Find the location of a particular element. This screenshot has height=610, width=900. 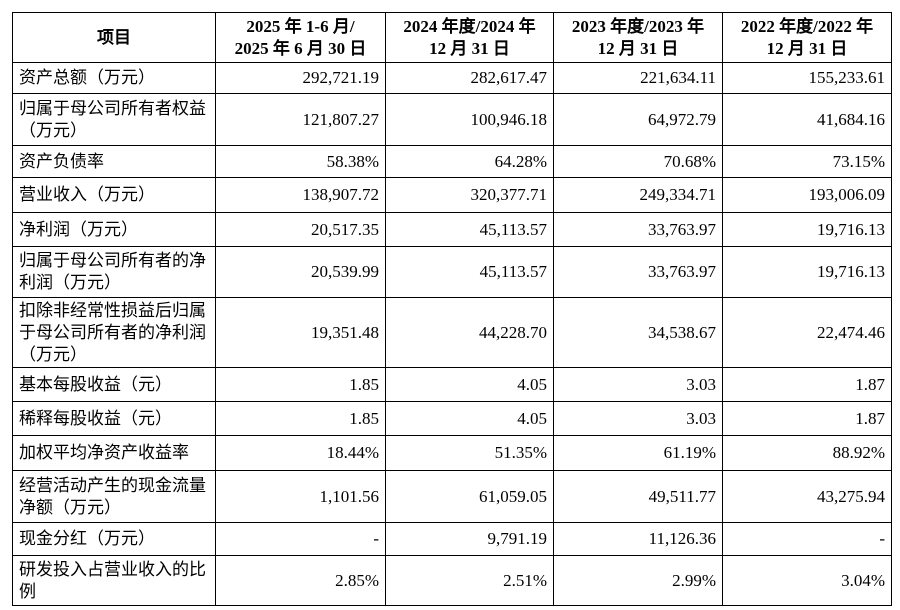

header-cell: 2024 年度/2024 年 12 月 31 日 is located at coordinates (469, 37).